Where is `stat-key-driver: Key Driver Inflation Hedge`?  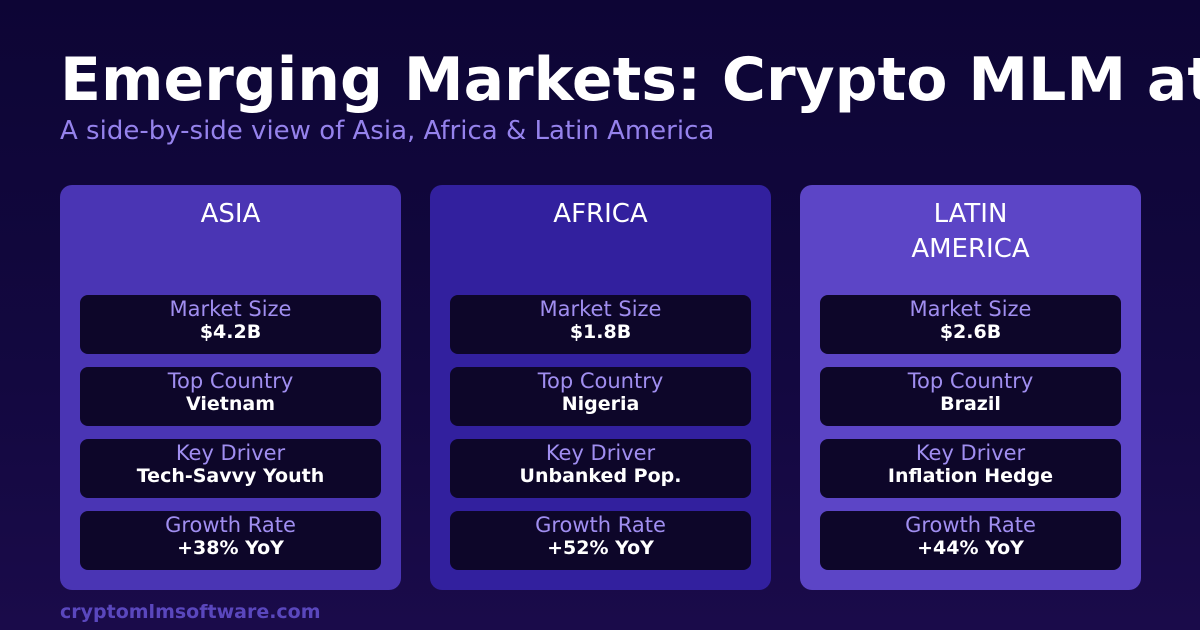 stat-key-driver: Key Driver Inflation Hedge is located at coordinates (970, 468).